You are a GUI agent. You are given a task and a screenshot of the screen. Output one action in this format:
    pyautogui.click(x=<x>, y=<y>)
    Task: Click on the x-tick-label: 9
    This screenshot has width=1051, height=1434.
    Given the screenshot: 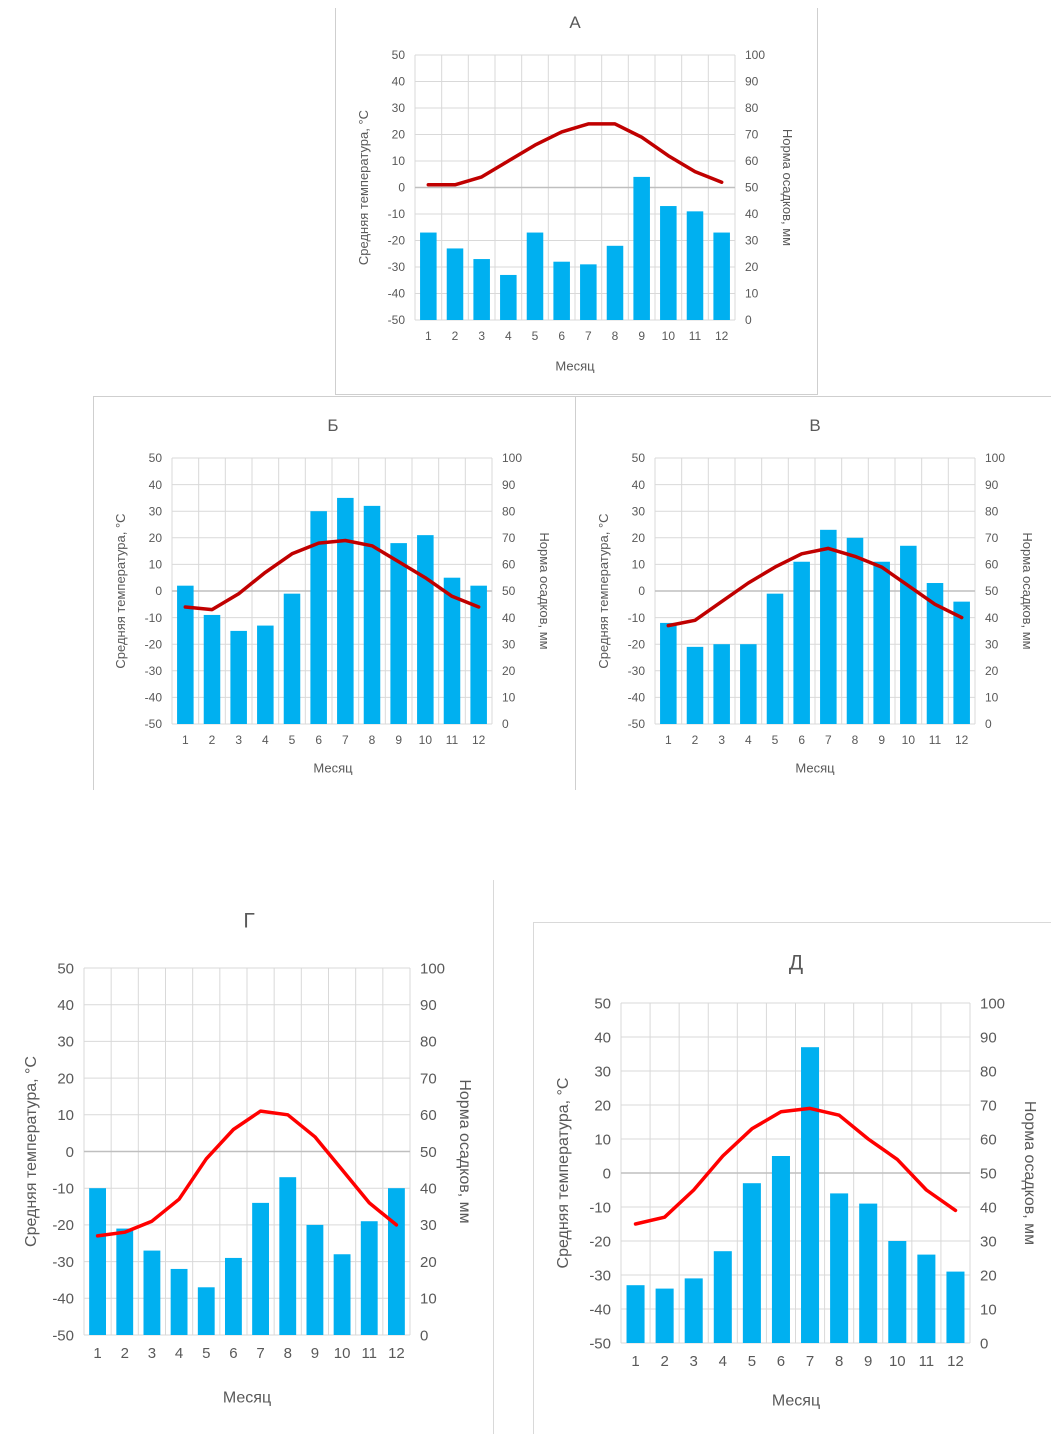 What is the action you would take?
    pyautogui.click(x=641, y=336)
    